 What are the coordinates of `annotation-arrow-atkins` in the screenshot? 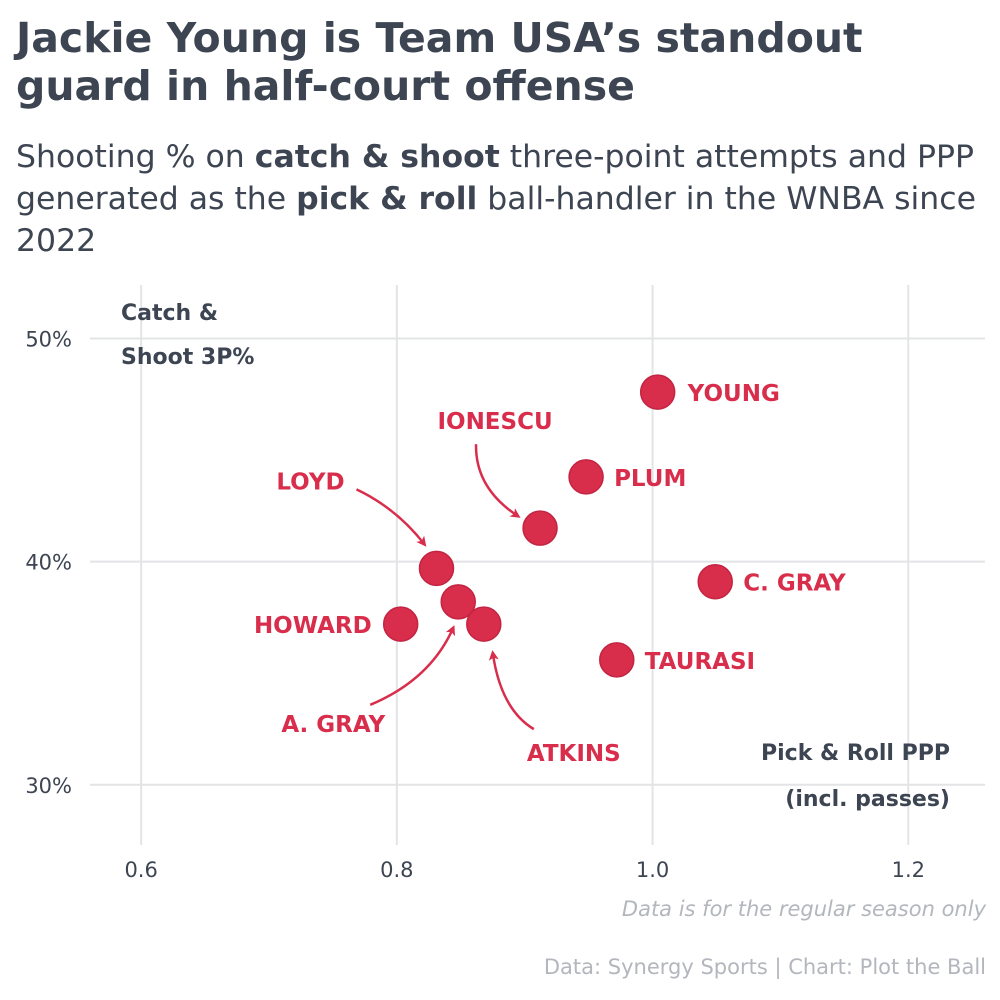 It's located at (511, 690).